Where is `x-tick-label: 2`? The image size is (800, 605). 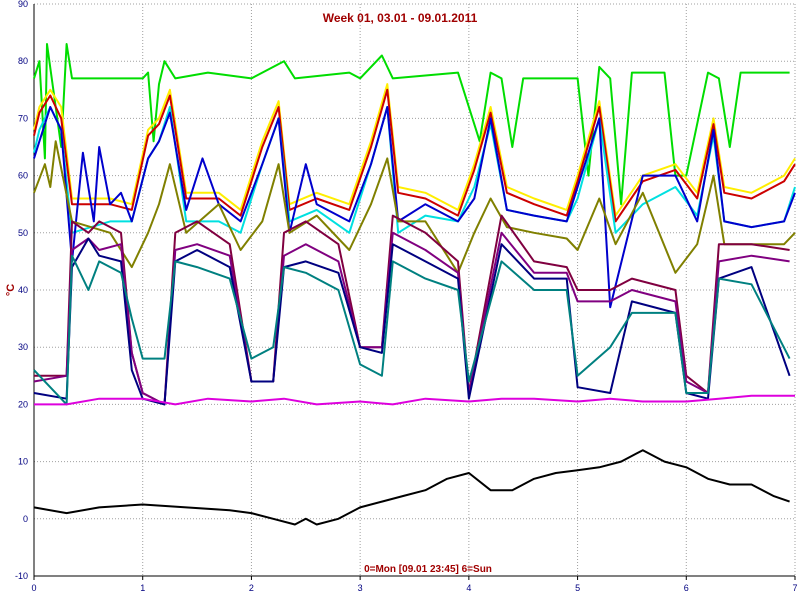 x-tick-label: 2 is located at coordinates (251, 588).